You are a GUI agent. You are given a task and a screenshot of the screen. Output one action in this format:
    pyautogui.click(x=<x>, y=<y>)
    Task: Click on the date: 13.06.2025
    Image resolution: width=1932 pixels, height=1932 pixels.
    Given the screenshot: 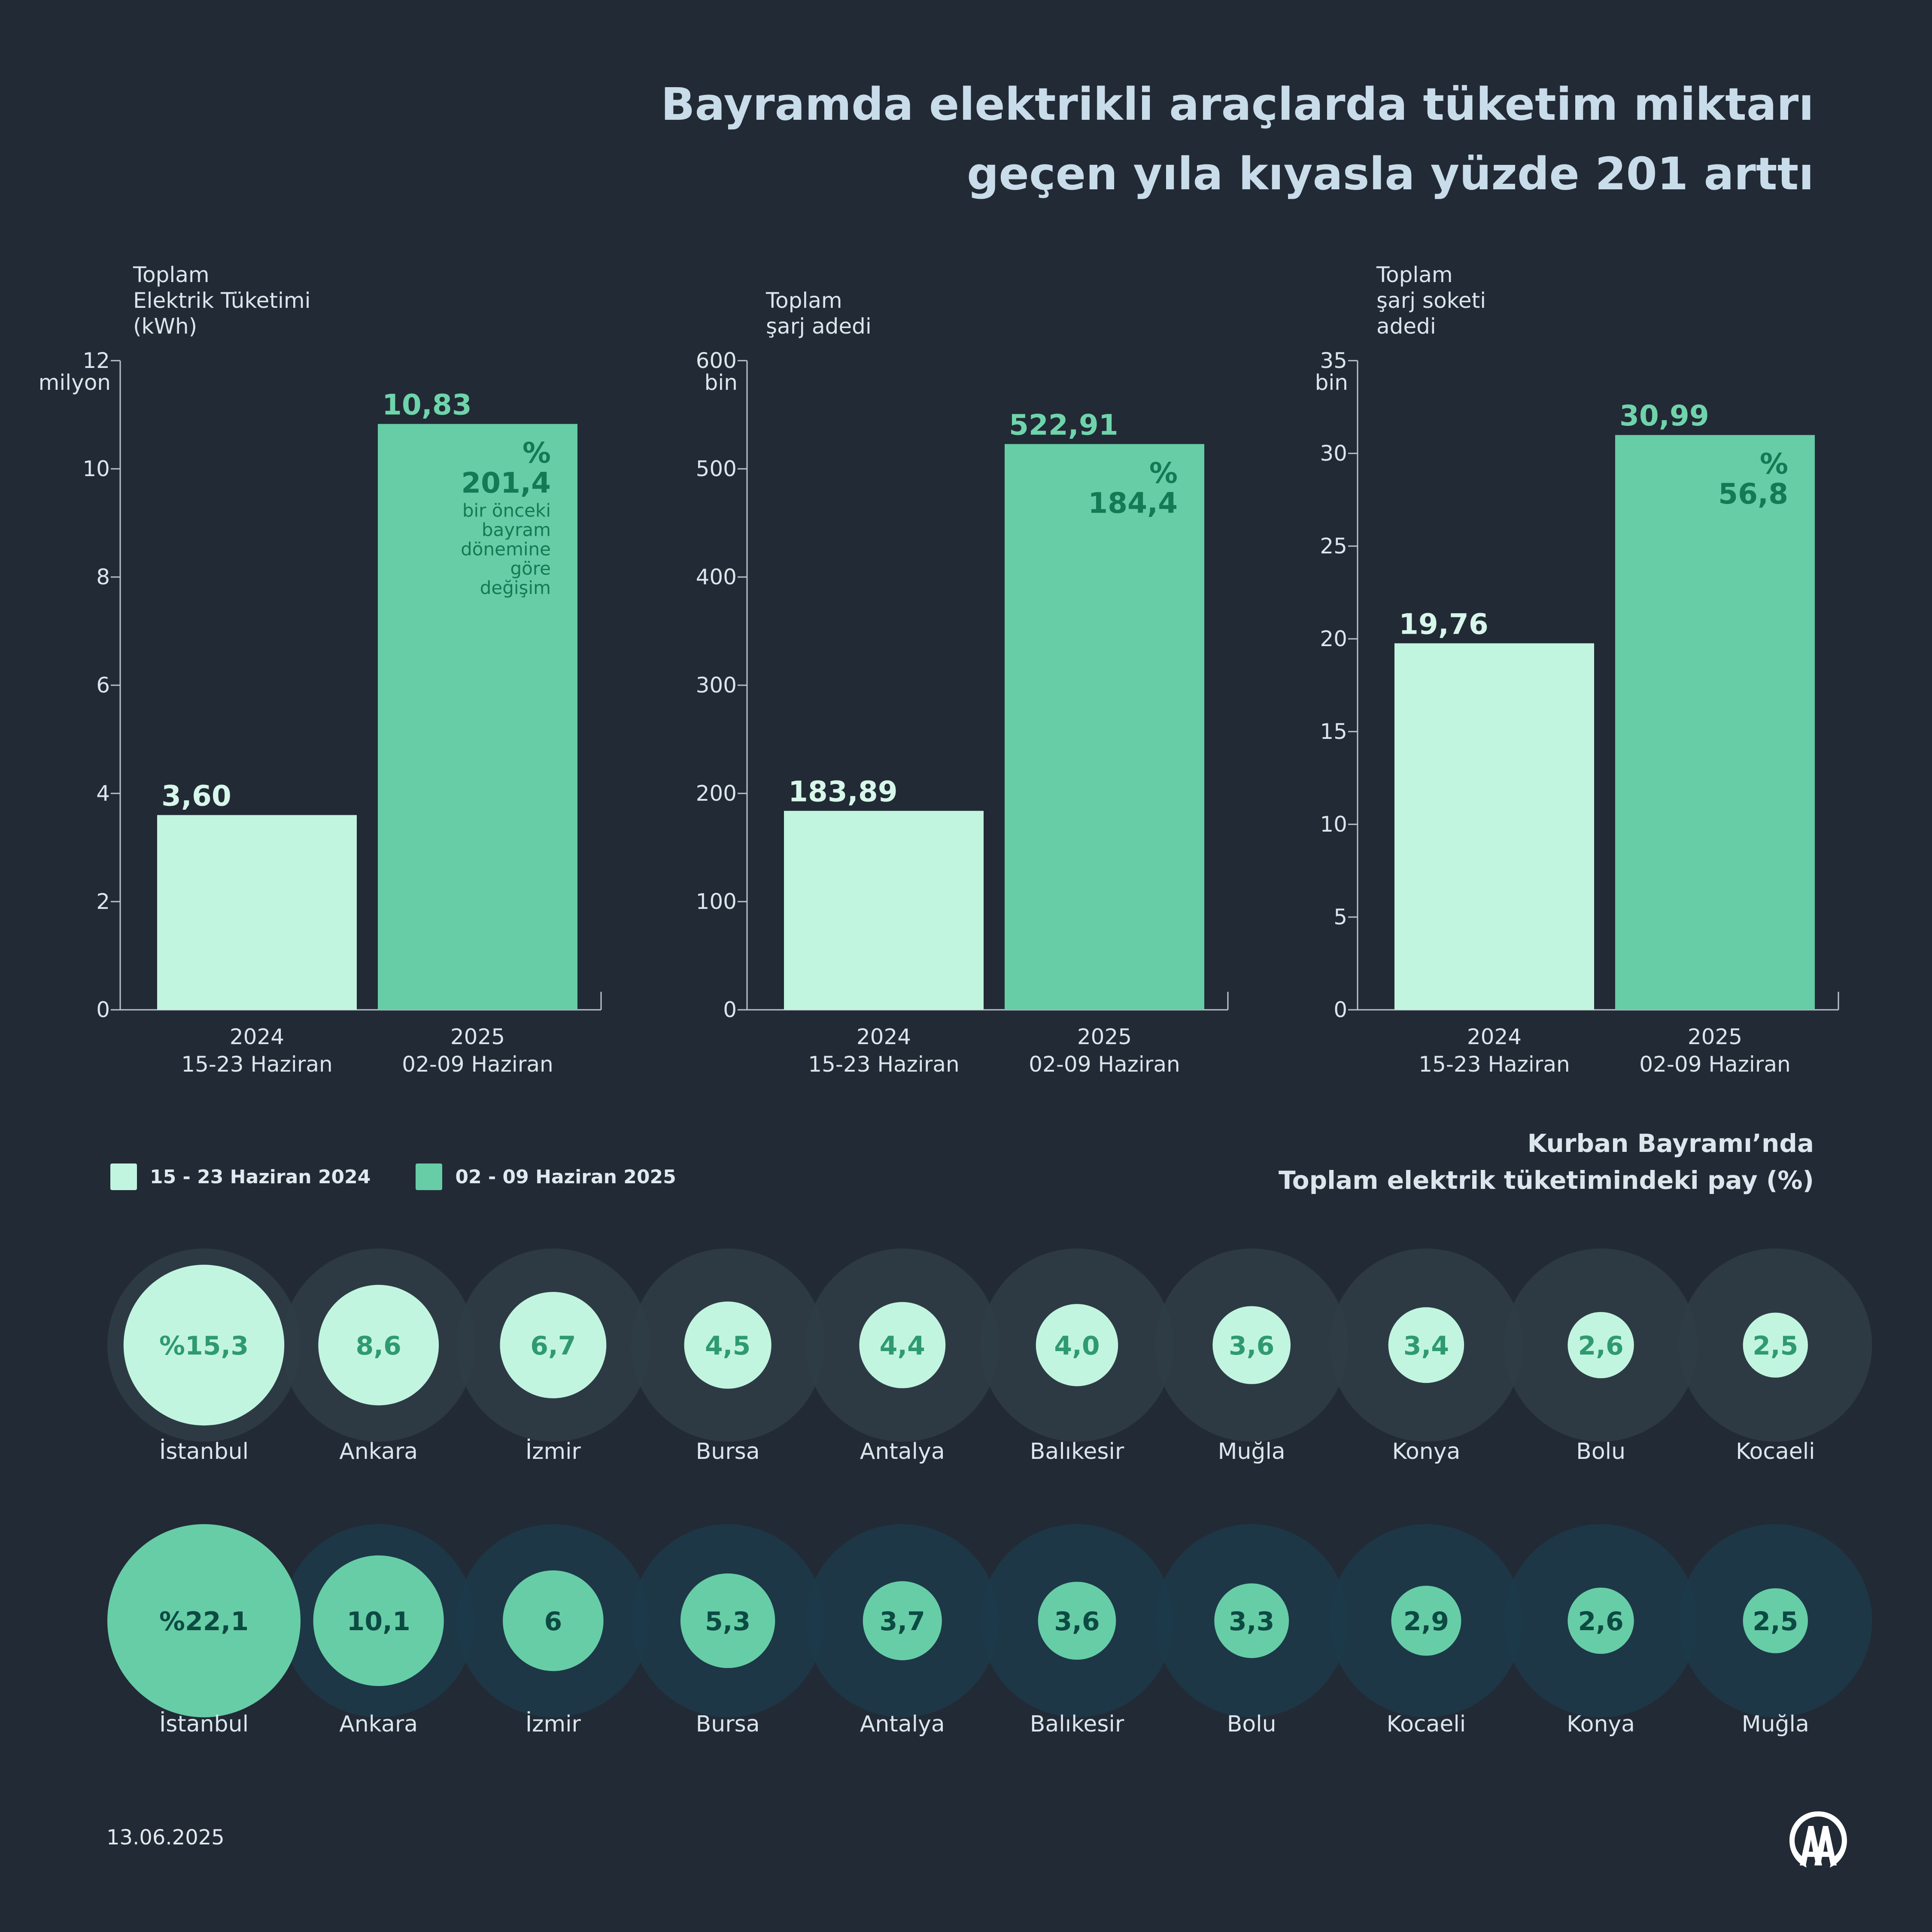 What is the action you would take?
    pyautogui.click(x=165, y=1838)
    